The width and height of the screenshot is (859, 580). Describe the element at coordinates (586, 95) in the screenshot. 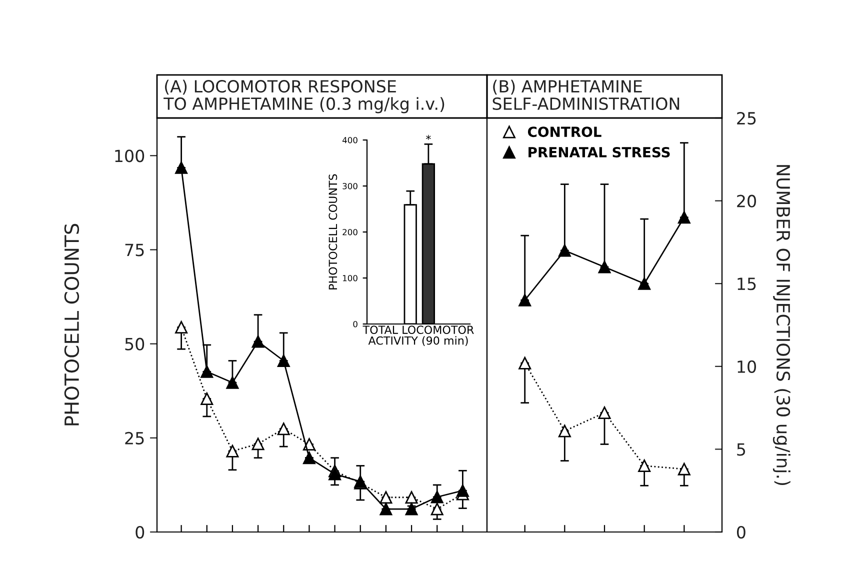

I see `chart-title: (B) AMPHETAMINE SELF-ADMINISTRATION` at that location.